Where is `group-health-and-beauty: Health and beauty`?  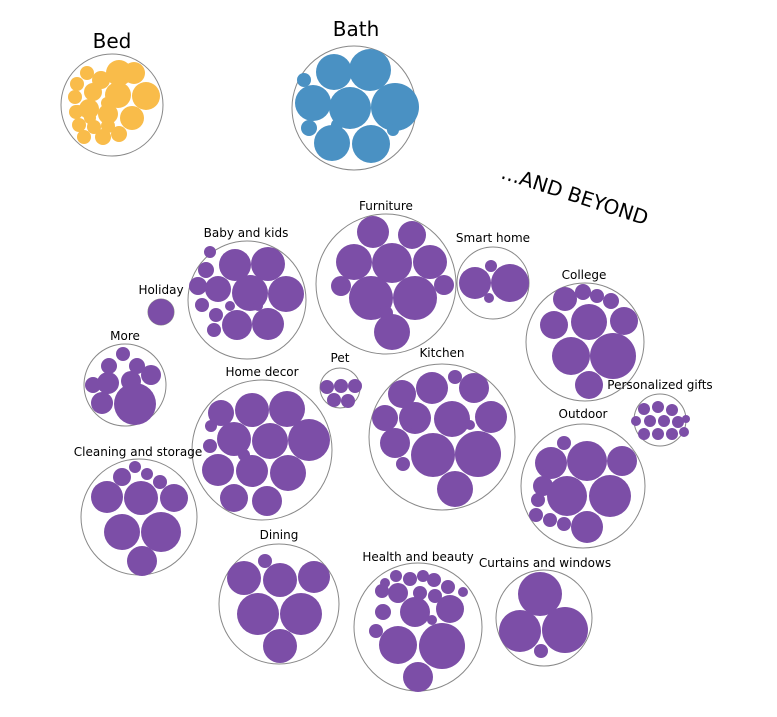
group-health-and-beauty: Health and beauty is located at coordinates (418, 621).